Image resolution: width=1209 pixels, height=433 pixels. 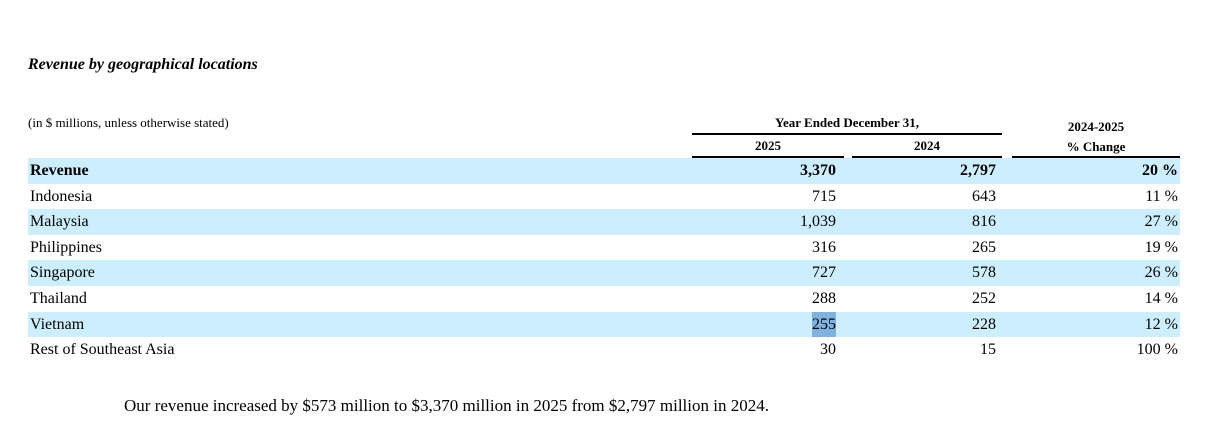 I want to click on value-2024: 265, so click(x=984, y=247).